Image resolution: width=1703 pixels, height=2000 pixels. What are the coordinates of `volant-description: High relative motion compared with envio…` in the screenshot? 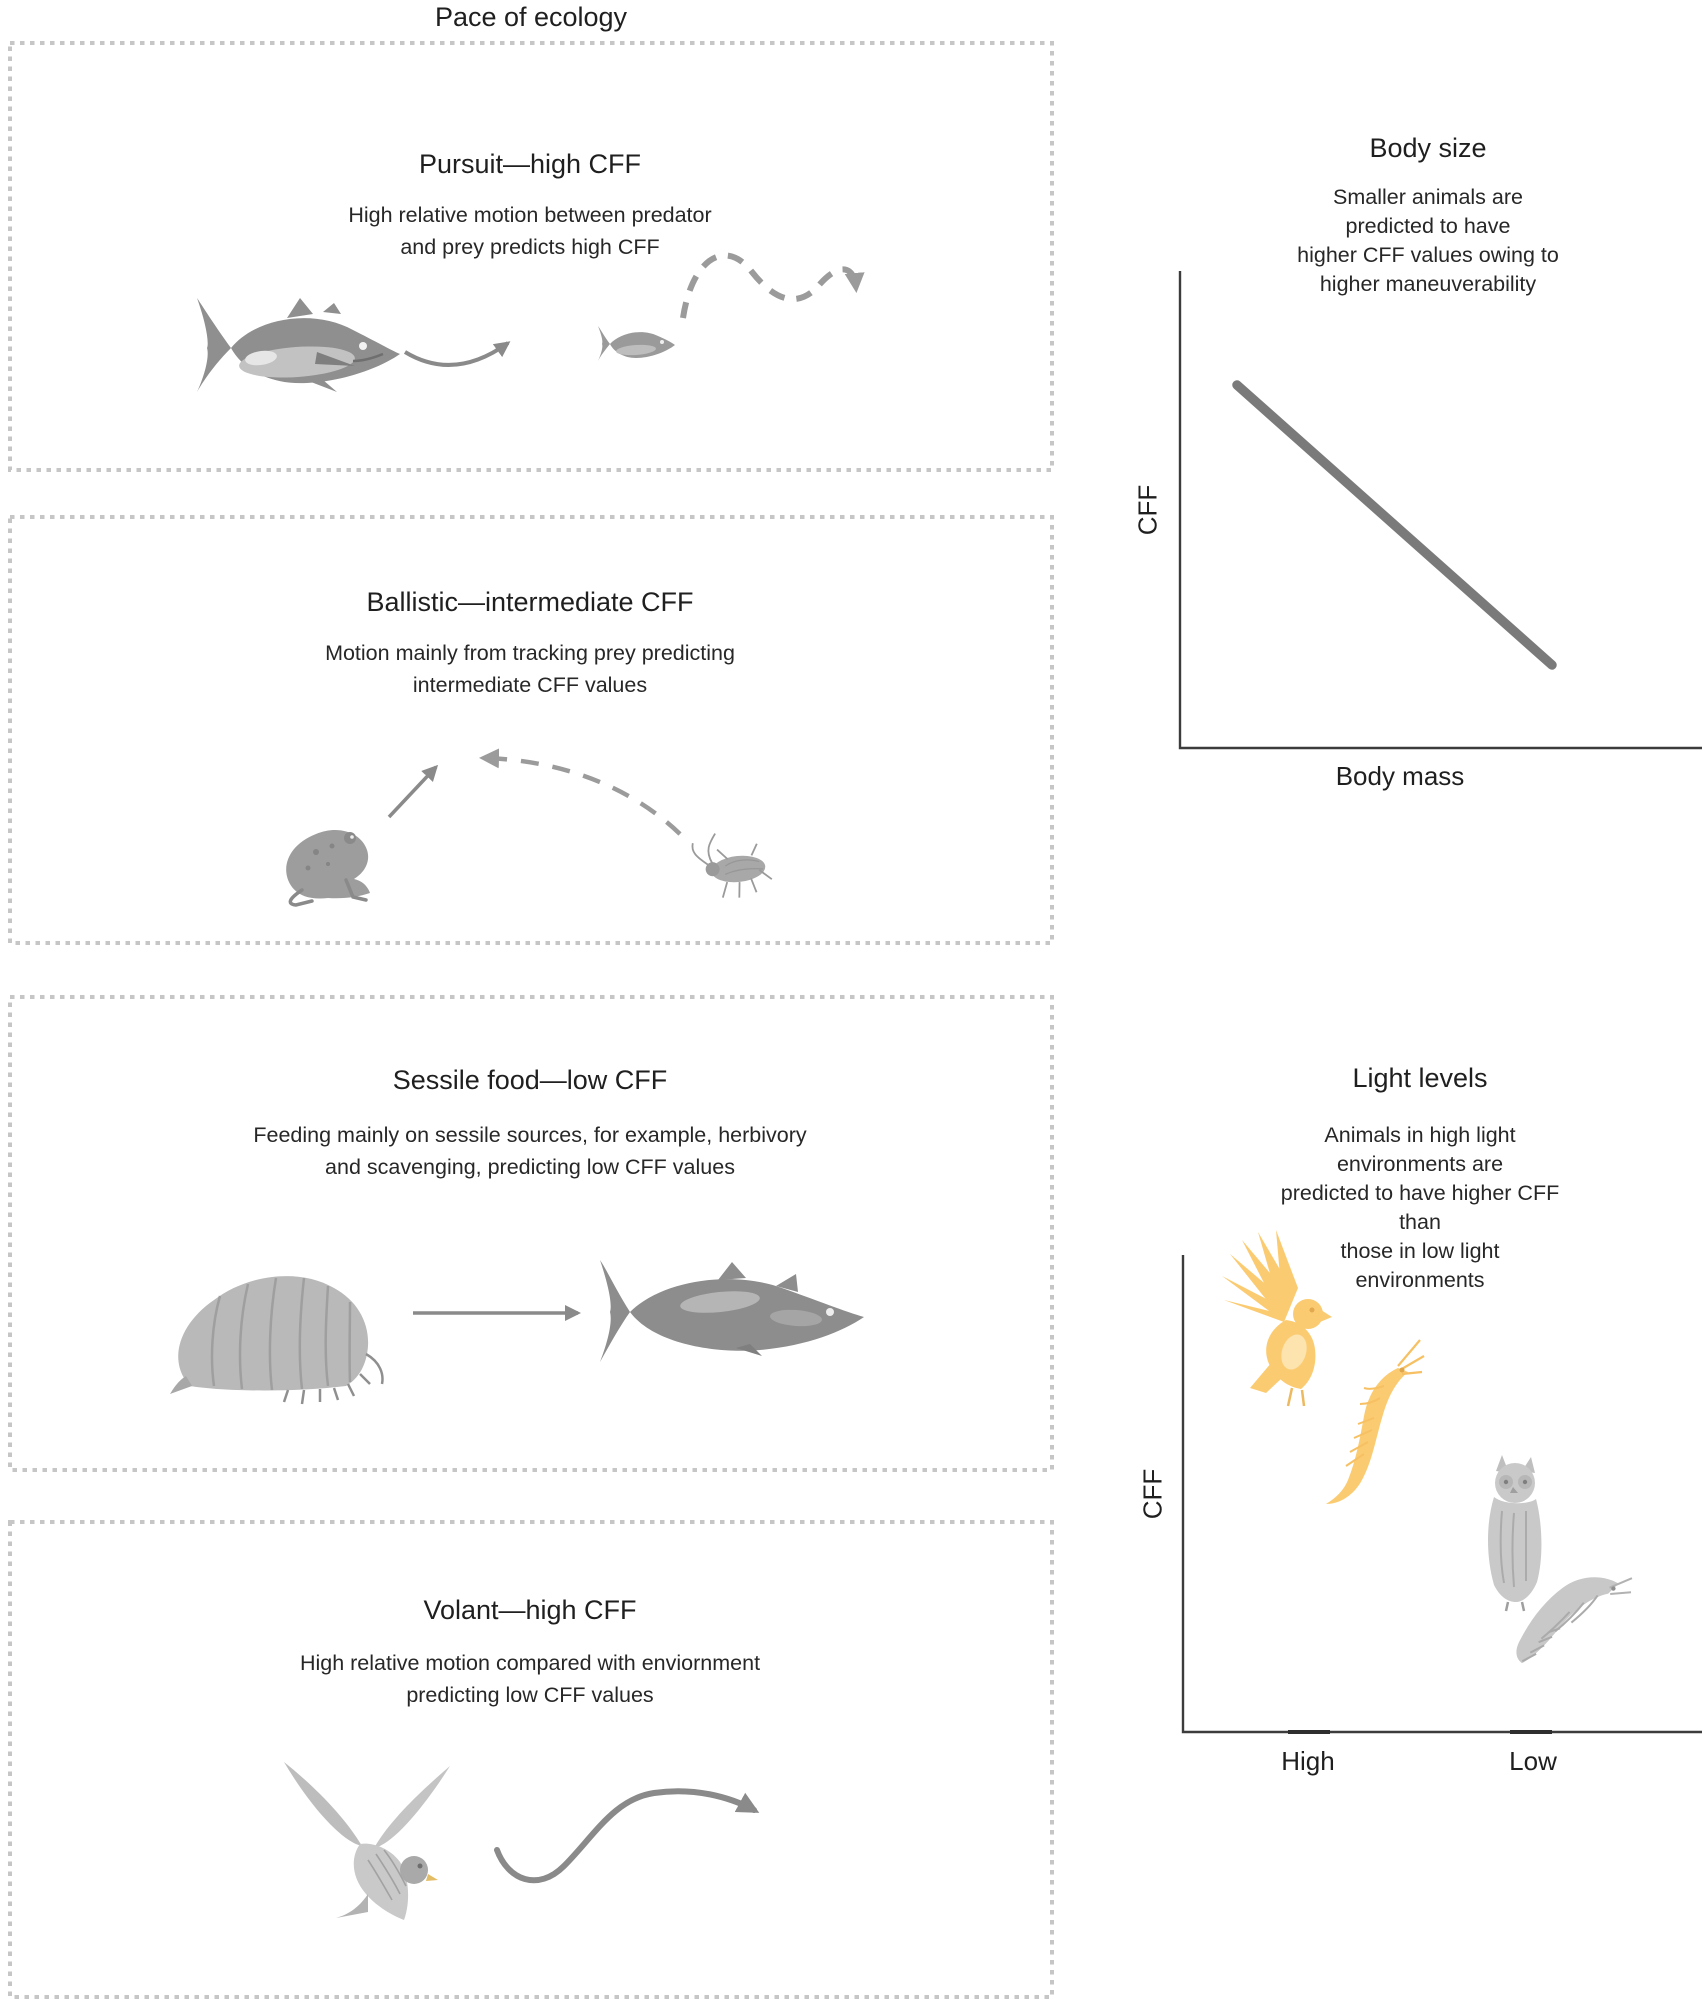 It's located at (530, 1679).